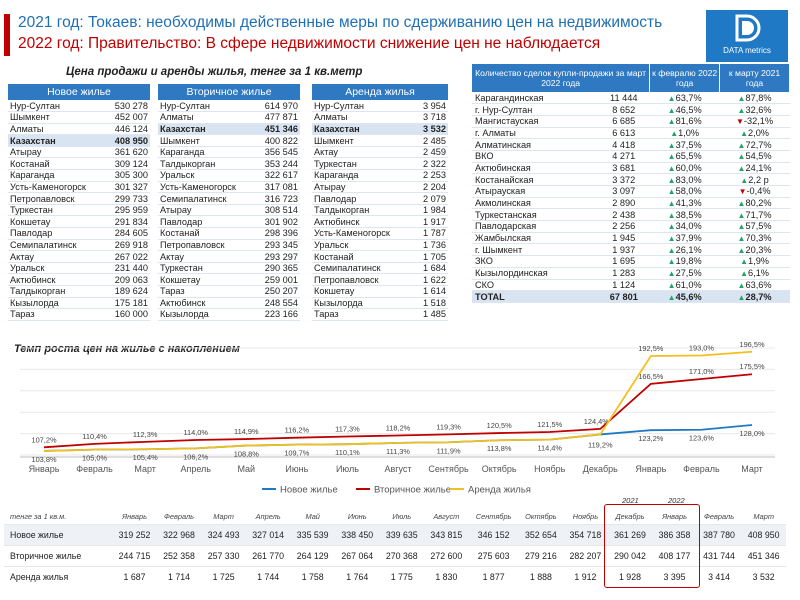 The image size is (800, 600). I want to click on price-row: Костанай 1 705, so click(380, 256).